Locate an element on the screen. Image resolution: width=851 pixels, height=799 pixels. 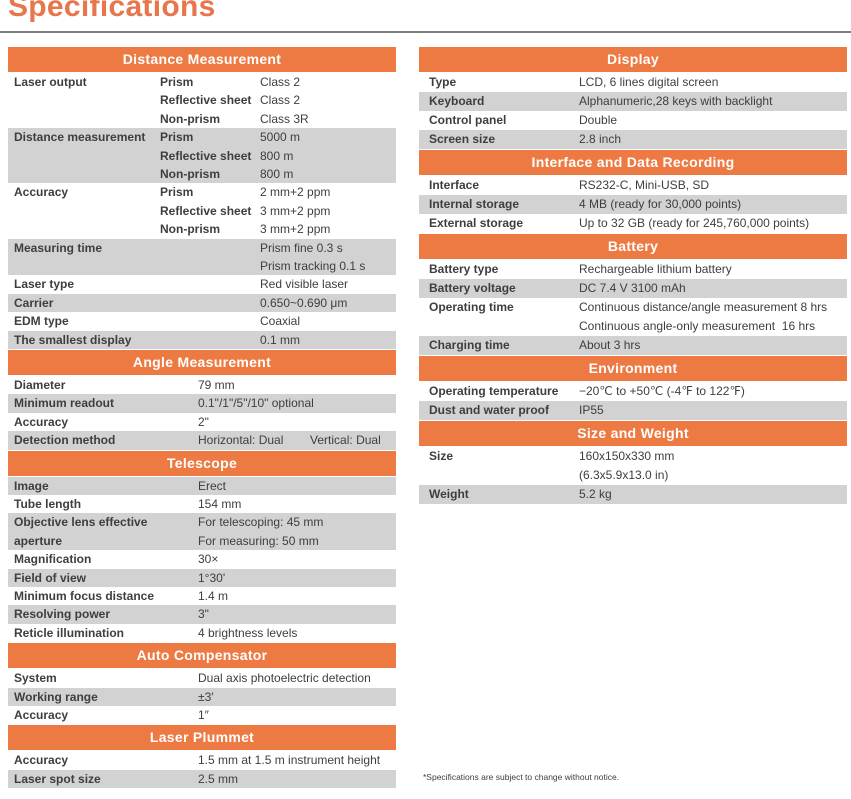
row-line: For telescoping: 45 mm is located at coordinates (297, 522).